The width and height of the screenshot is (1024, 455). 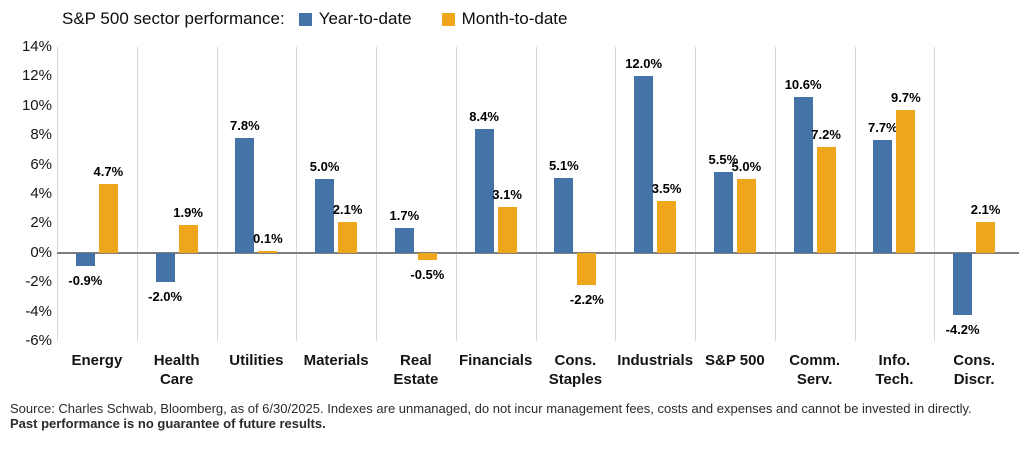 What do you see at coordinates (38, 282) in the screenshot?
I see `y-tick-label: -2%` at bounding box center [38, 282].